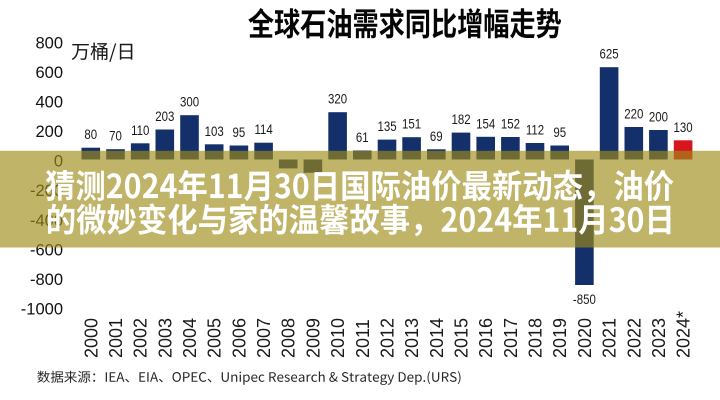  What do you see at coordinates (684, 334) in the screenshot?
I see `svg-text: 2024*` at bounding box center [684, 334].